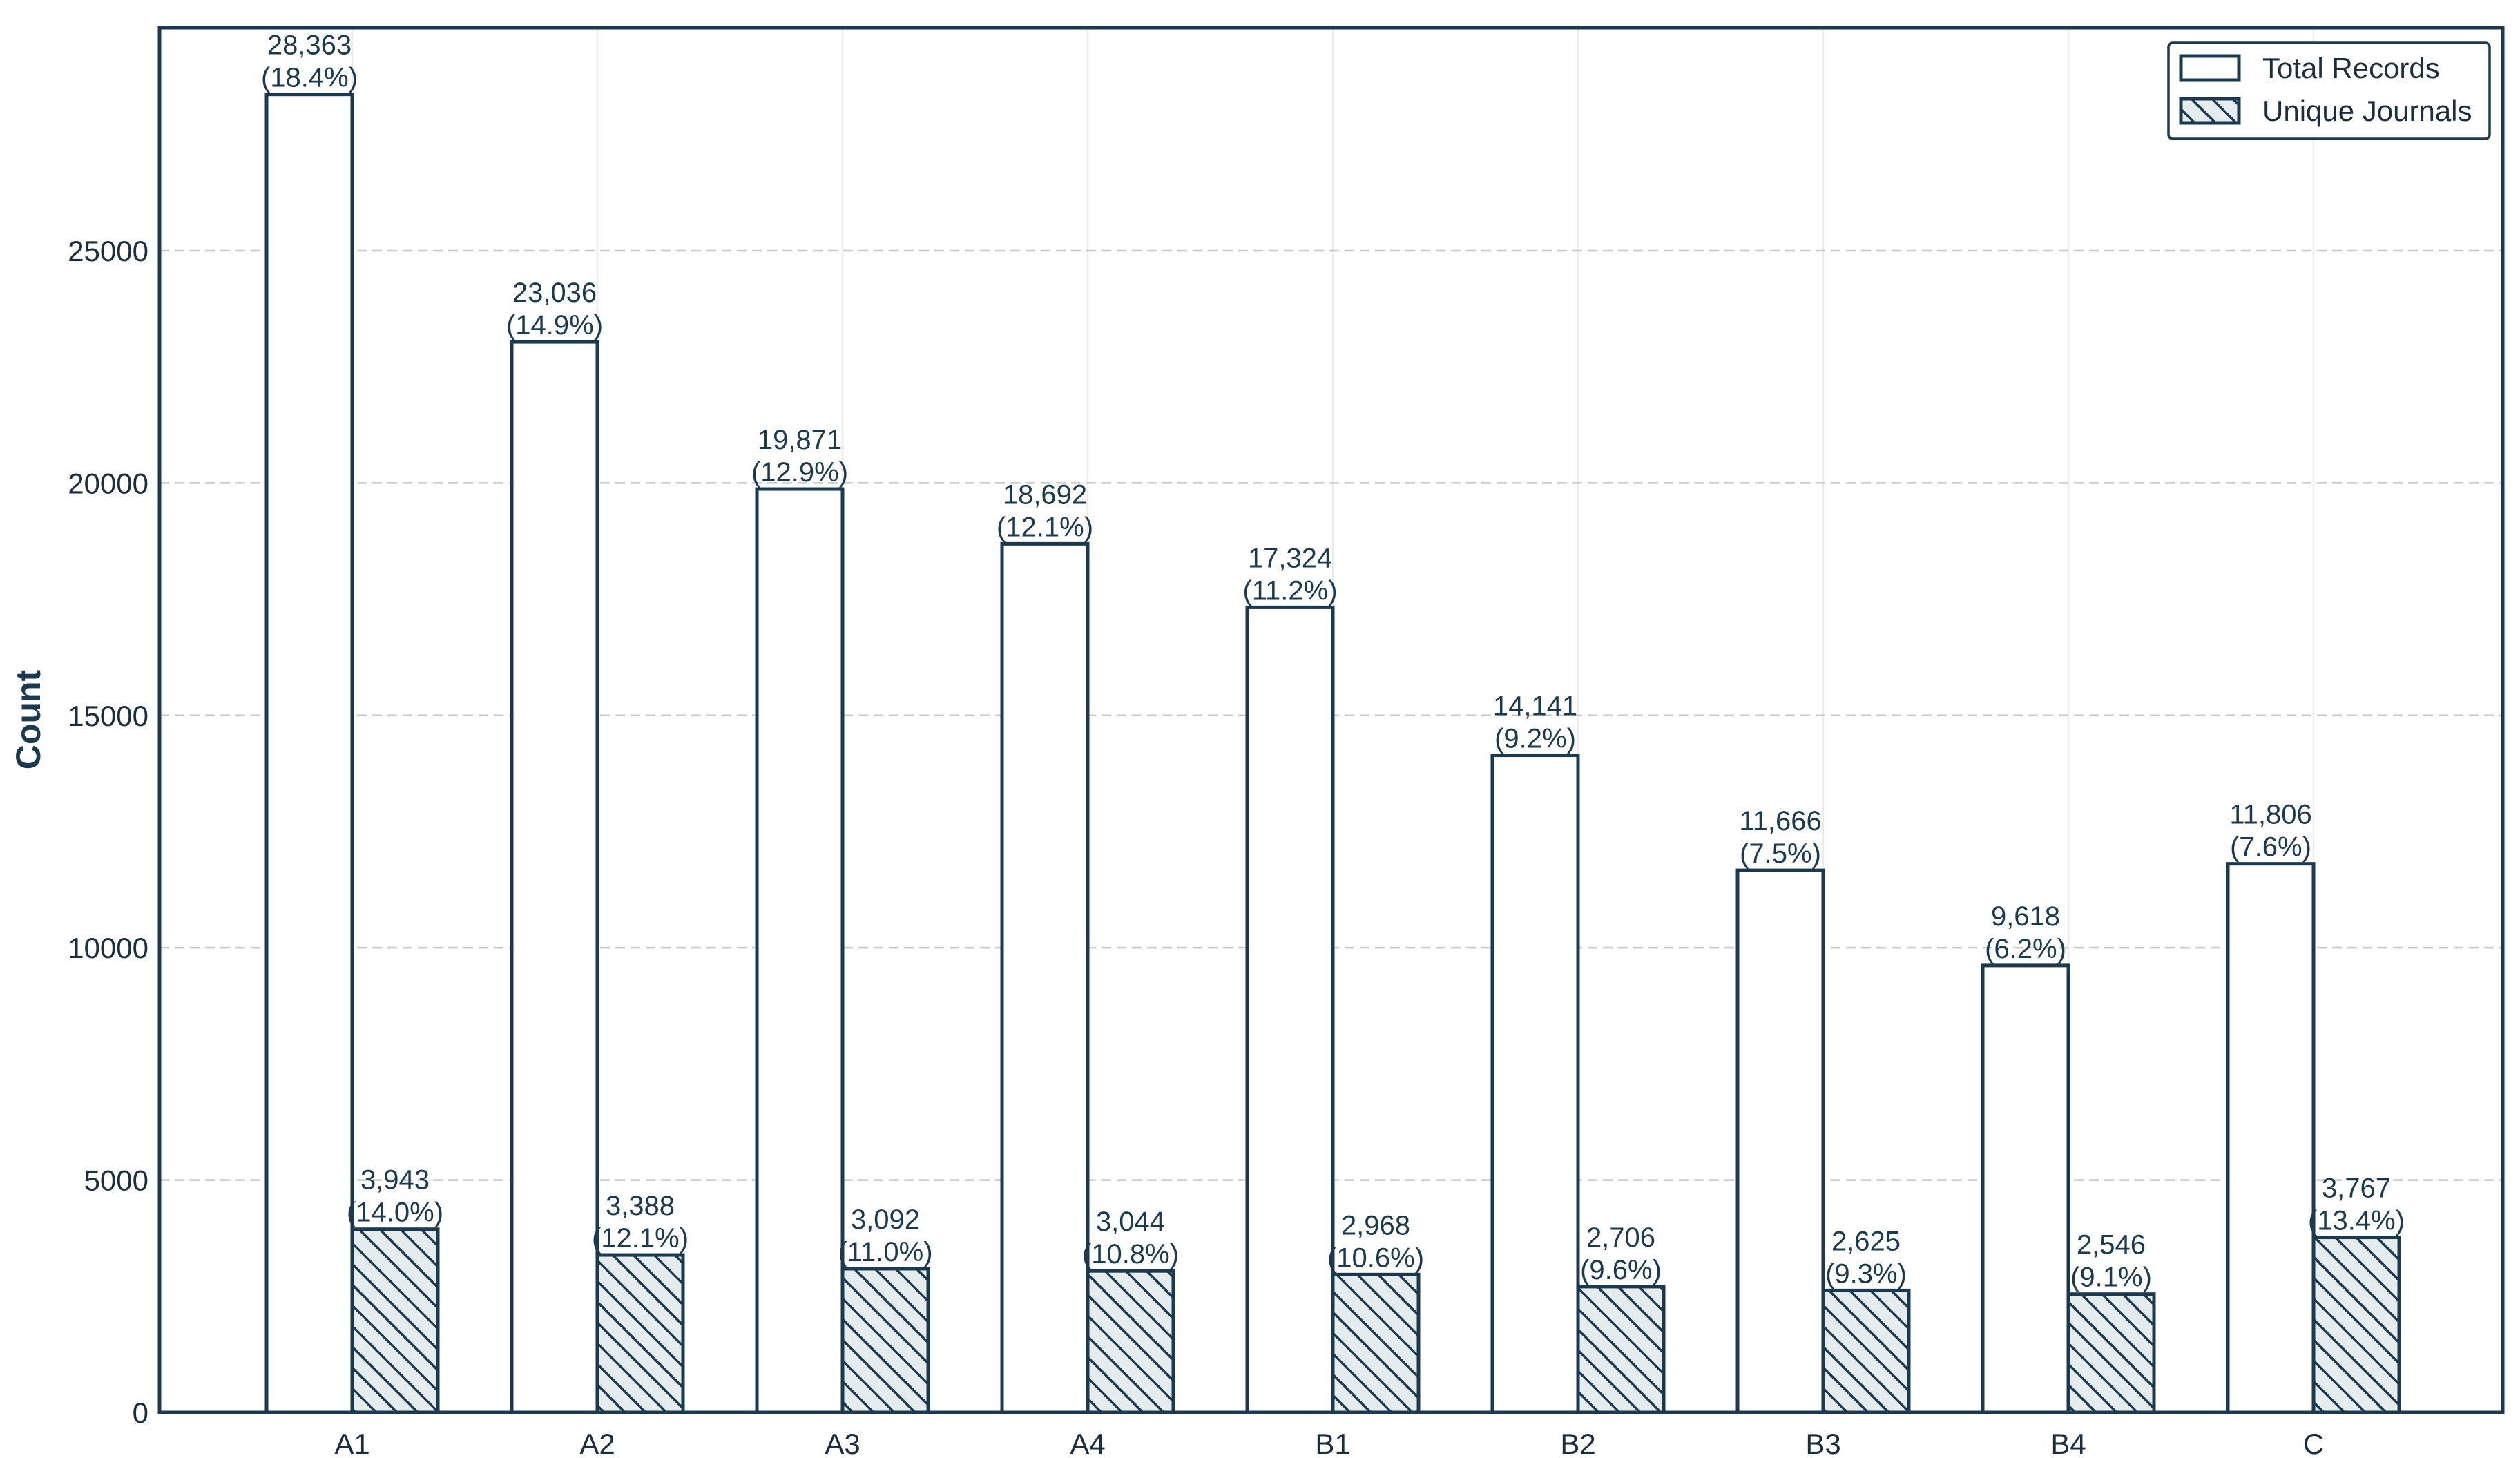 The width and height of the screenshot is (2520, 1458). I want to click on bar-percent-label: (9.6%), so click(1621, 1270).